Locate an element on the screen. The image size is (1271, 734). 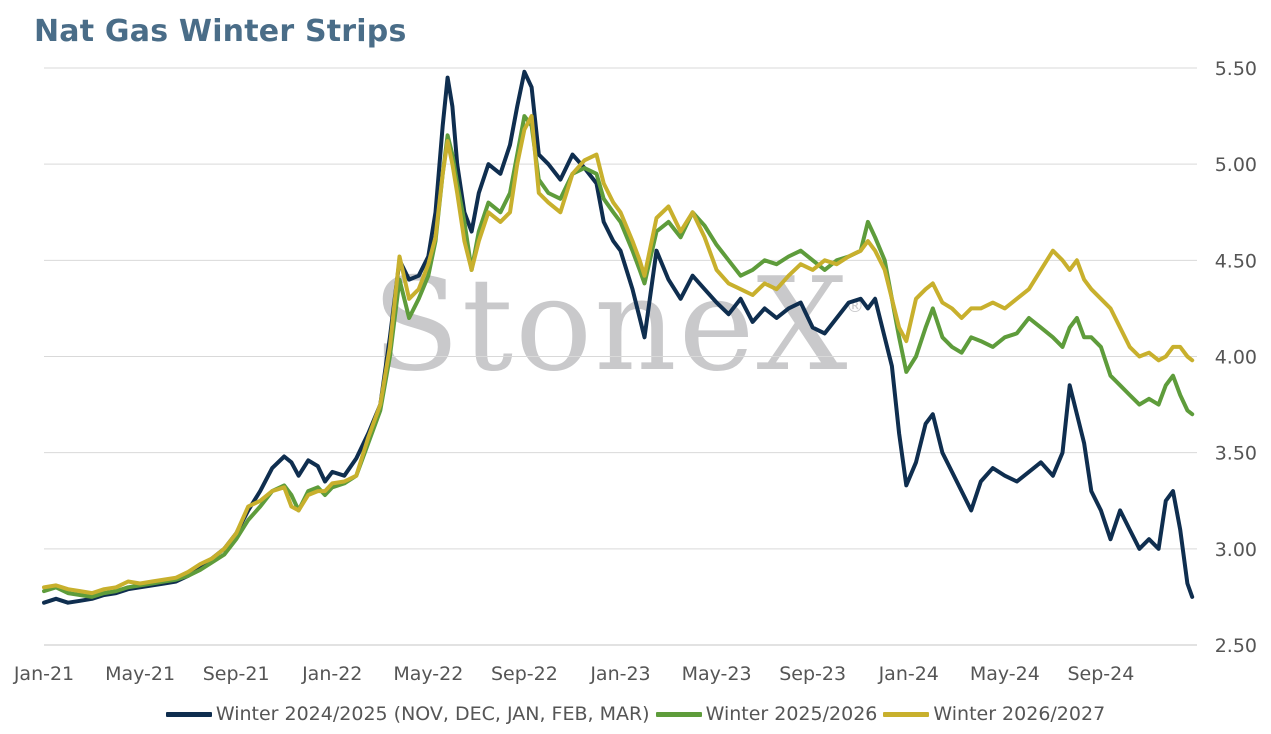
y-tick-label: 2.50 is located at coordinates (1236, 646).